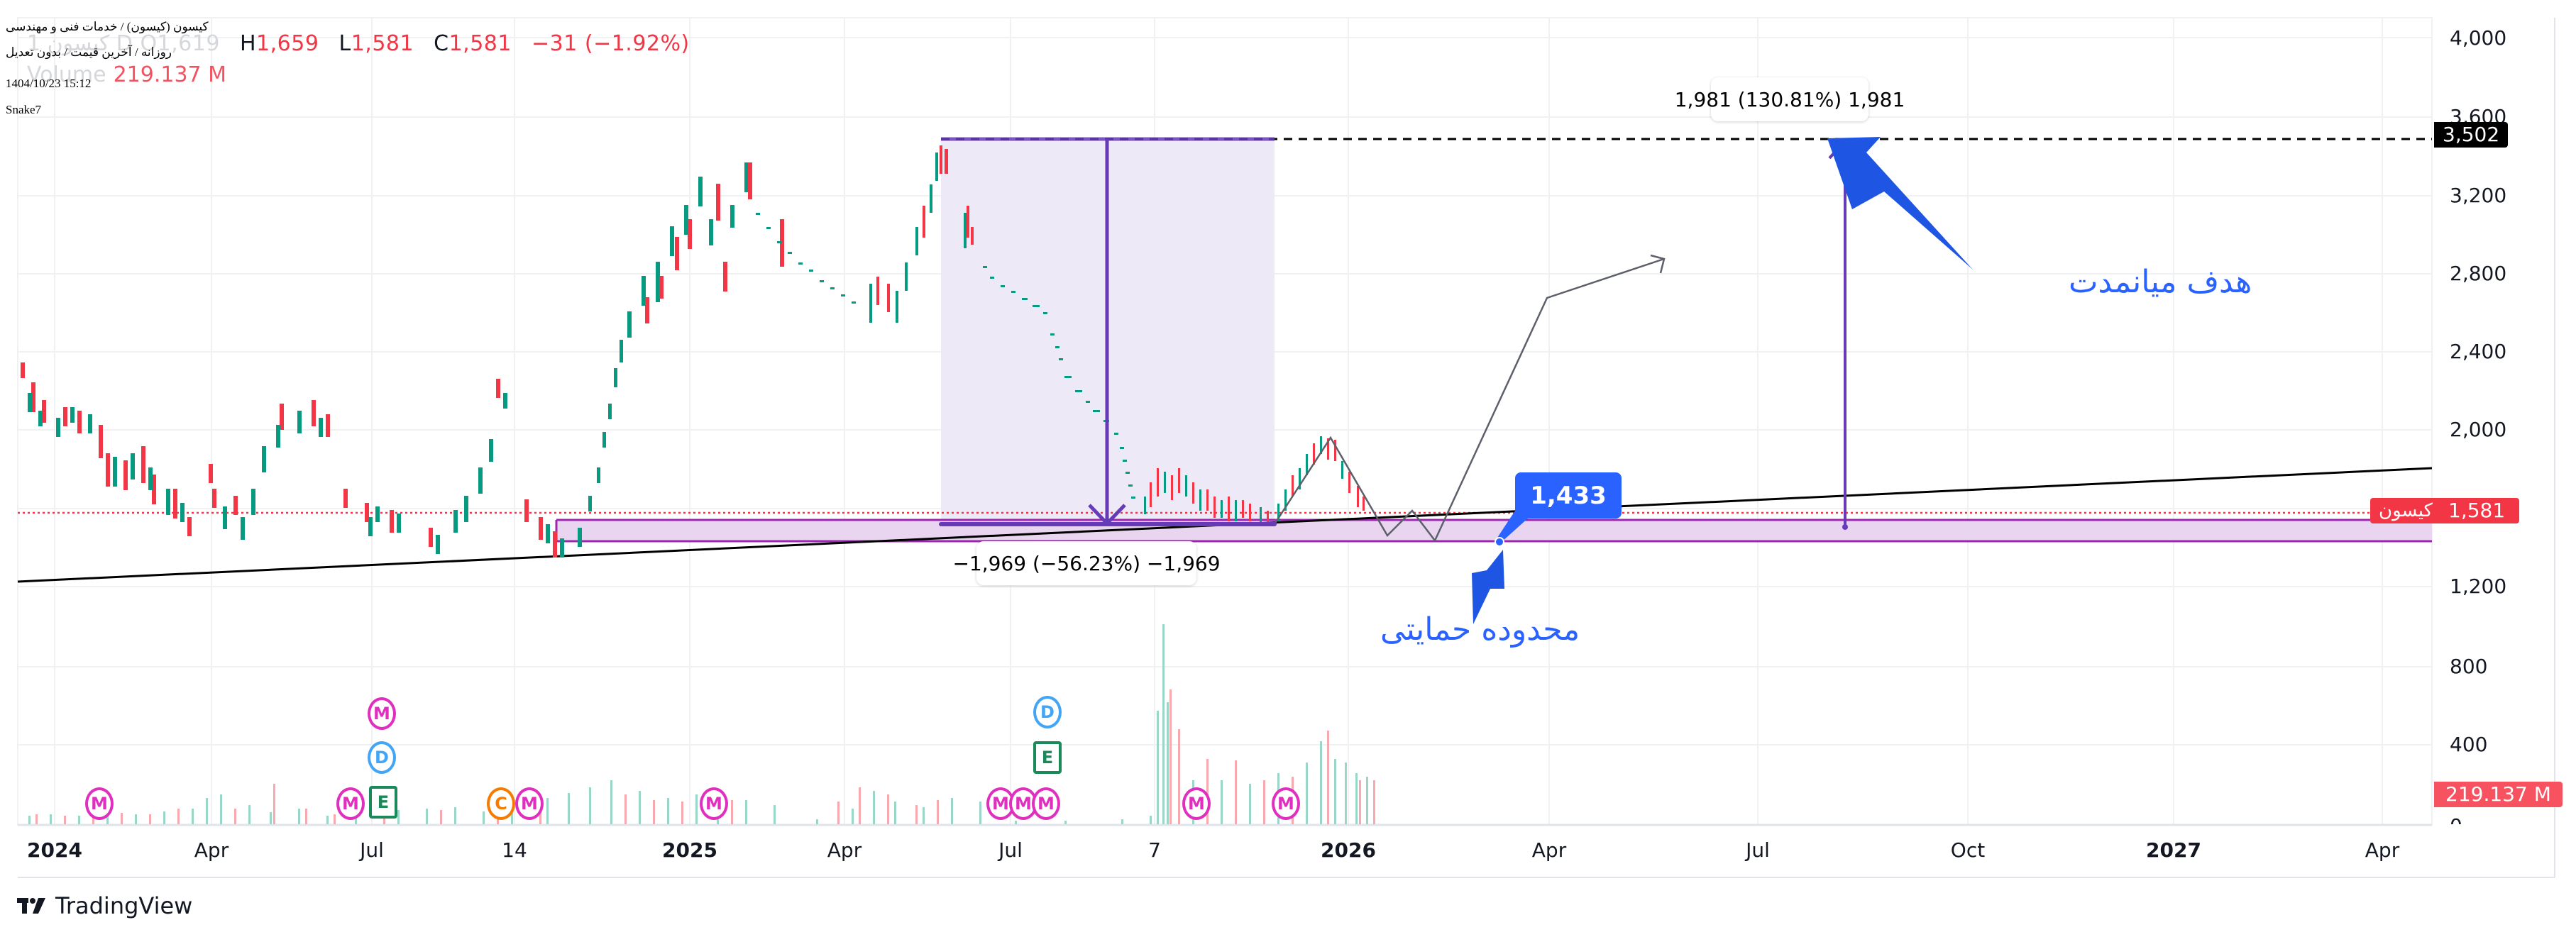 This screenshot has height=937, width=2576. What do you see at coordinates (89, 52) in the screenshot?
I see `chart-subtitle: روزانه / آخرین قیمت / بدون تعدیل` at bounding box center [89, 52].